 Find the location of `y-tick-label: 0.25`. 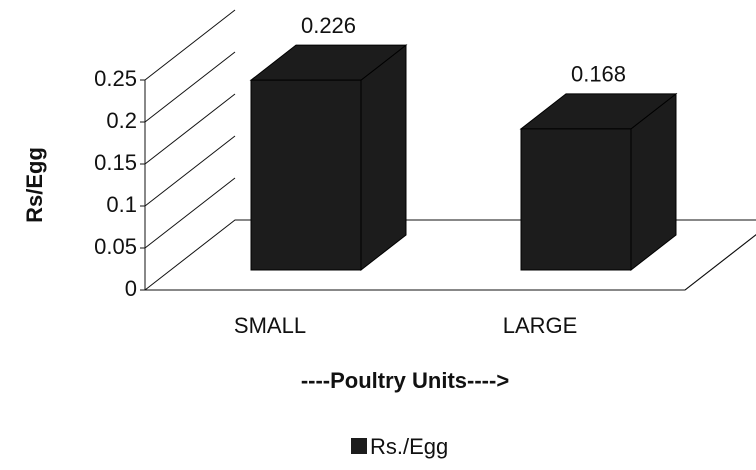

y-tick-label: 0.25 is located at coordinates (115, 78).